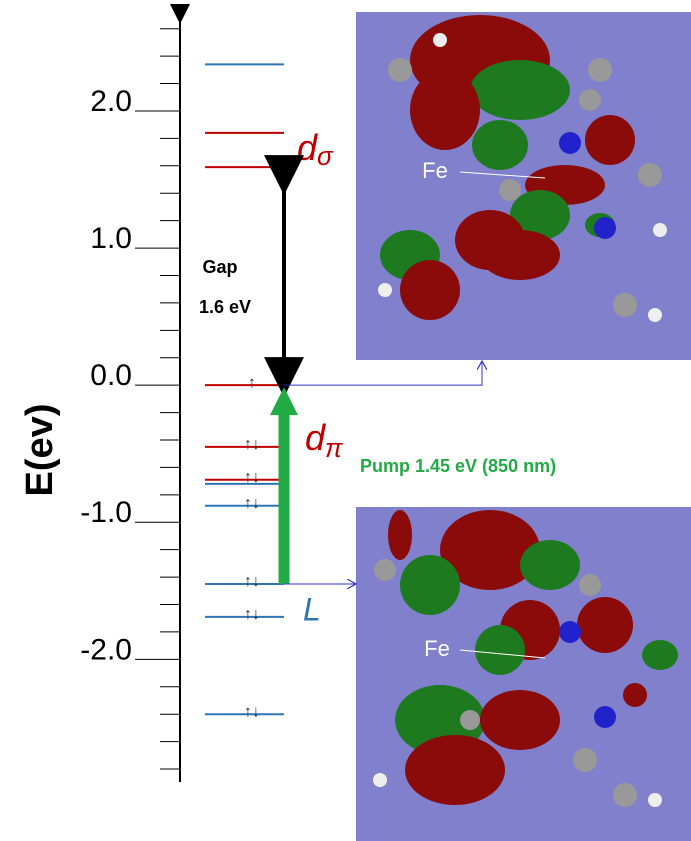 This screenshot has height=841, width=691. What do you see at coordinates (111, 238) in the screenshot?
I see `y-tick-label: 1.0` at bounding box center [111, 238].